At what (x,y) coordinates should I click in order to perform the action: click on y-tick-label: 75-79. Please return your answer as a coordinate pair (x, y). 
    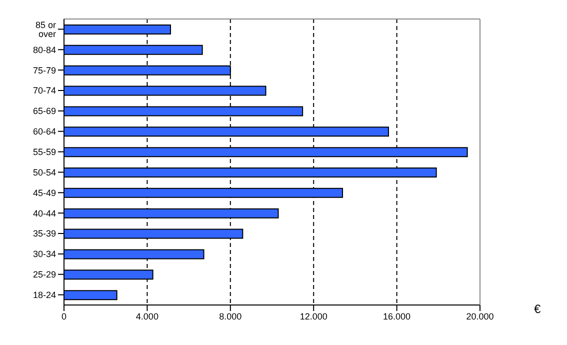
    Looking at the image, I should click on (44, 70).